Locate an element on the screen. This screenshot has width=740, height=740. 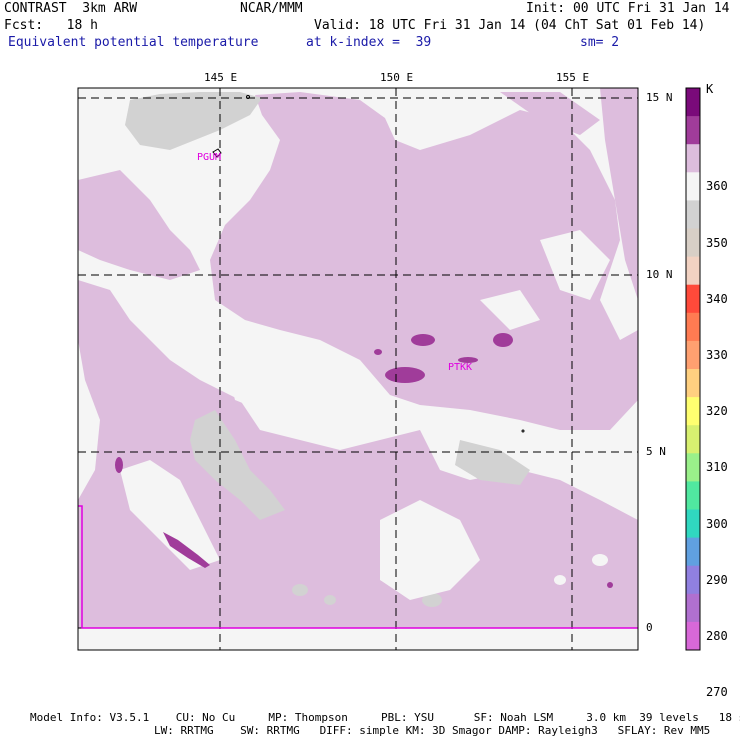
colorbar-swatch-magenta is located at coordinates (693, 636).